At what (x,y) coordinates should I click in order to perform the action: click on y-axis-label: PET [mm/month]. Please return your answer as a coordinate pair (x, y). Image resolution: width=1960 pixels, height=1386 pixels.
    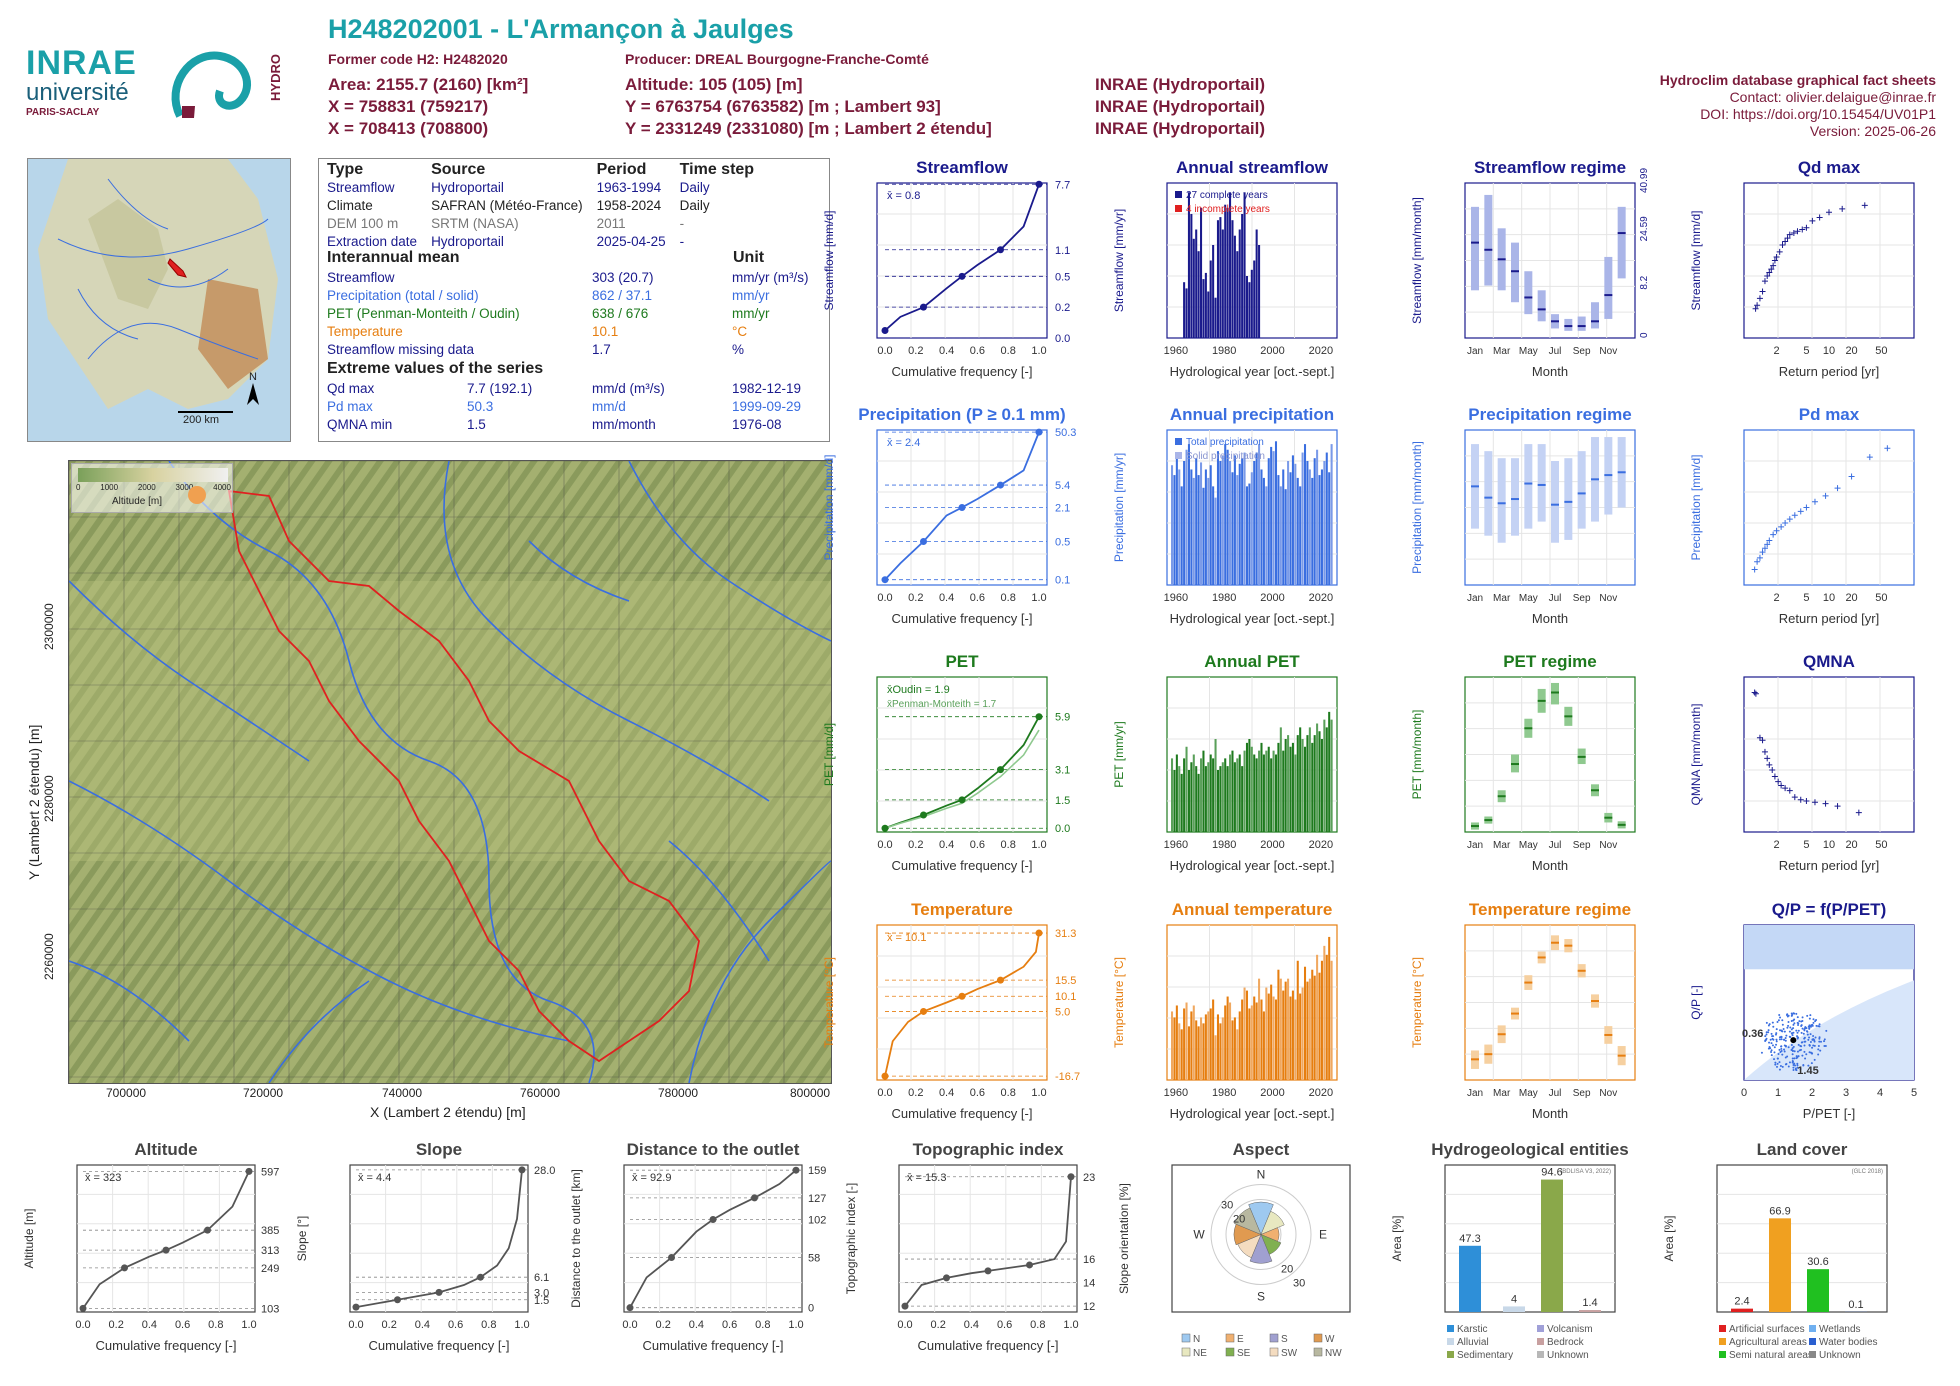
    Looking at the image, I should click on (1417, 755).